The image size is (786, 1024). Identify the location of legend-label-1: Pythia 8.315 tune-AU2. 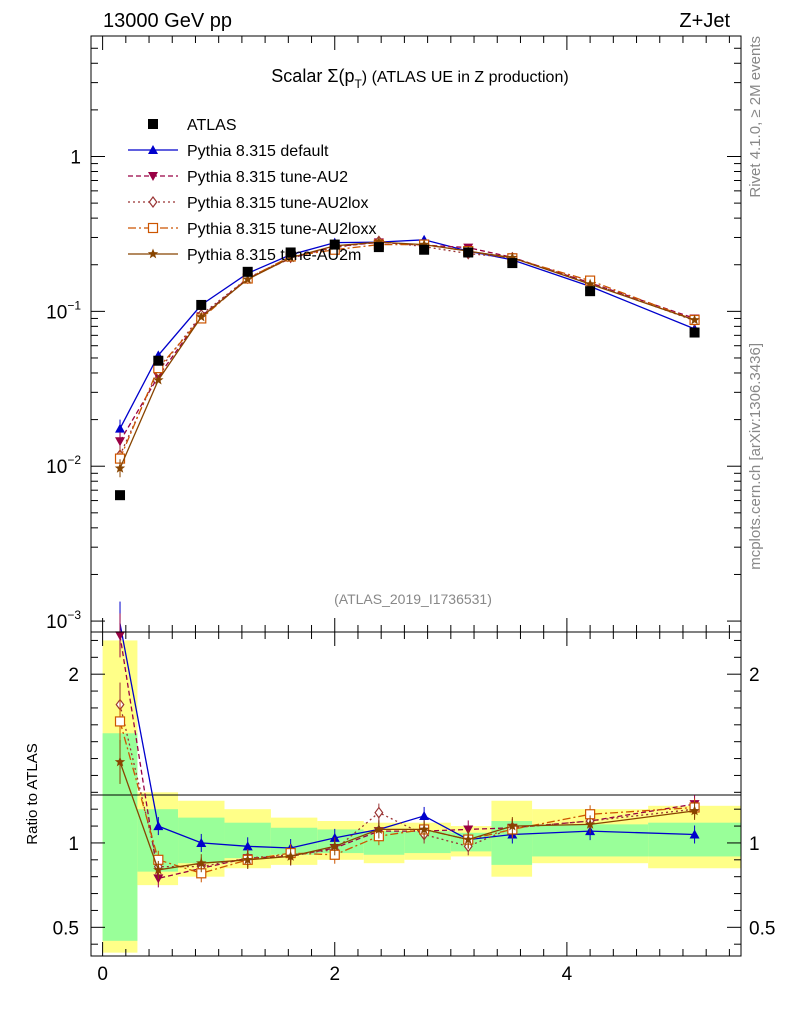
(267, 177).